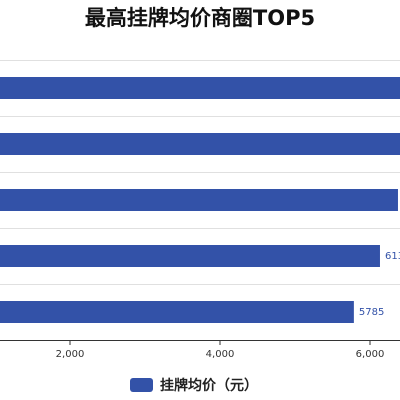  What do you see at coordinates (209, 385) in the screenshot?
I see `legend-label: 挂牌均价（元）` at bounding box center [209, 385].